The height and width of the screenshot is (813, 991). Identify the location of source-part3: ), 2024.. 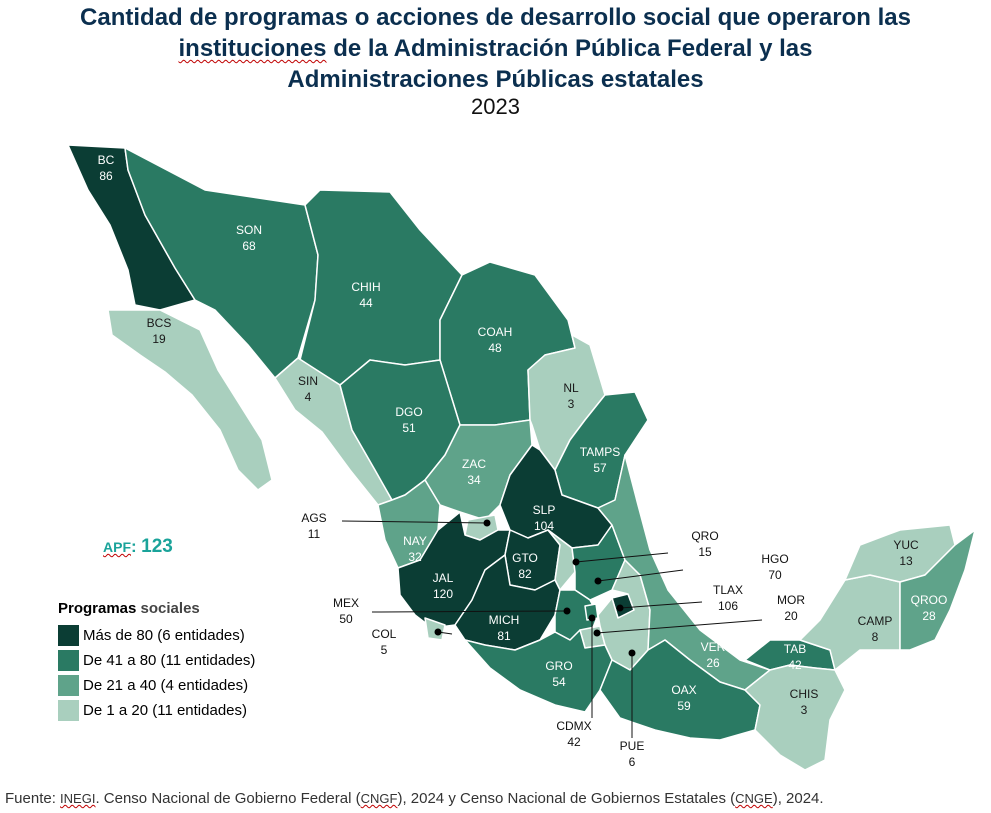
(798, 798).